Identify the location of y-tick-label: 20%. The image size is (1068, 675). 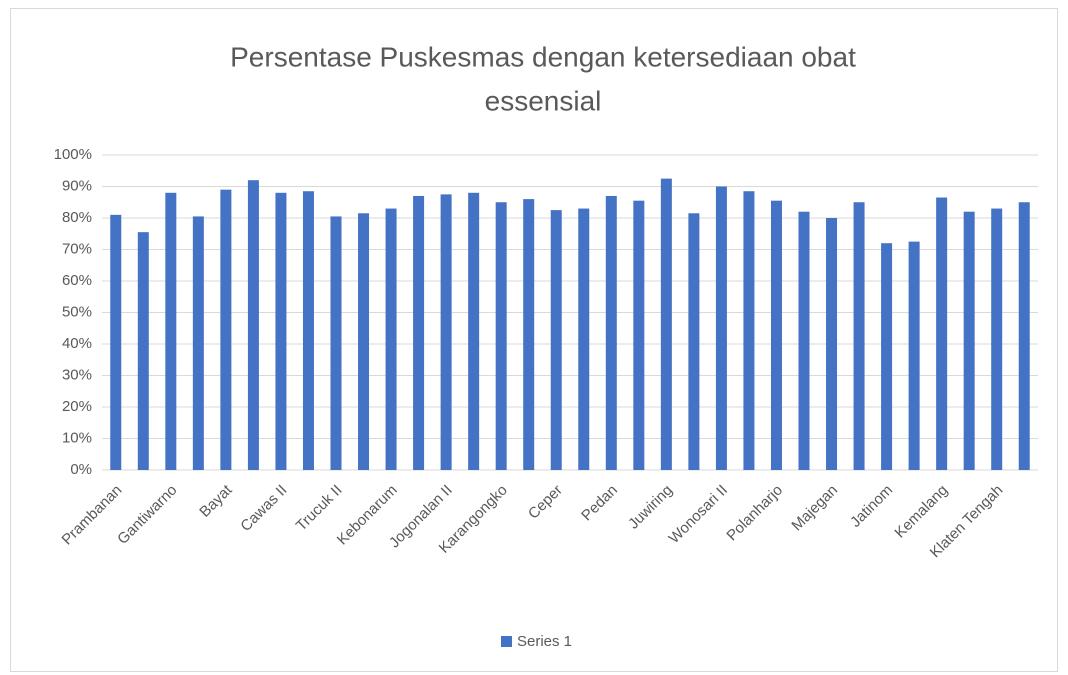
(77, 406).